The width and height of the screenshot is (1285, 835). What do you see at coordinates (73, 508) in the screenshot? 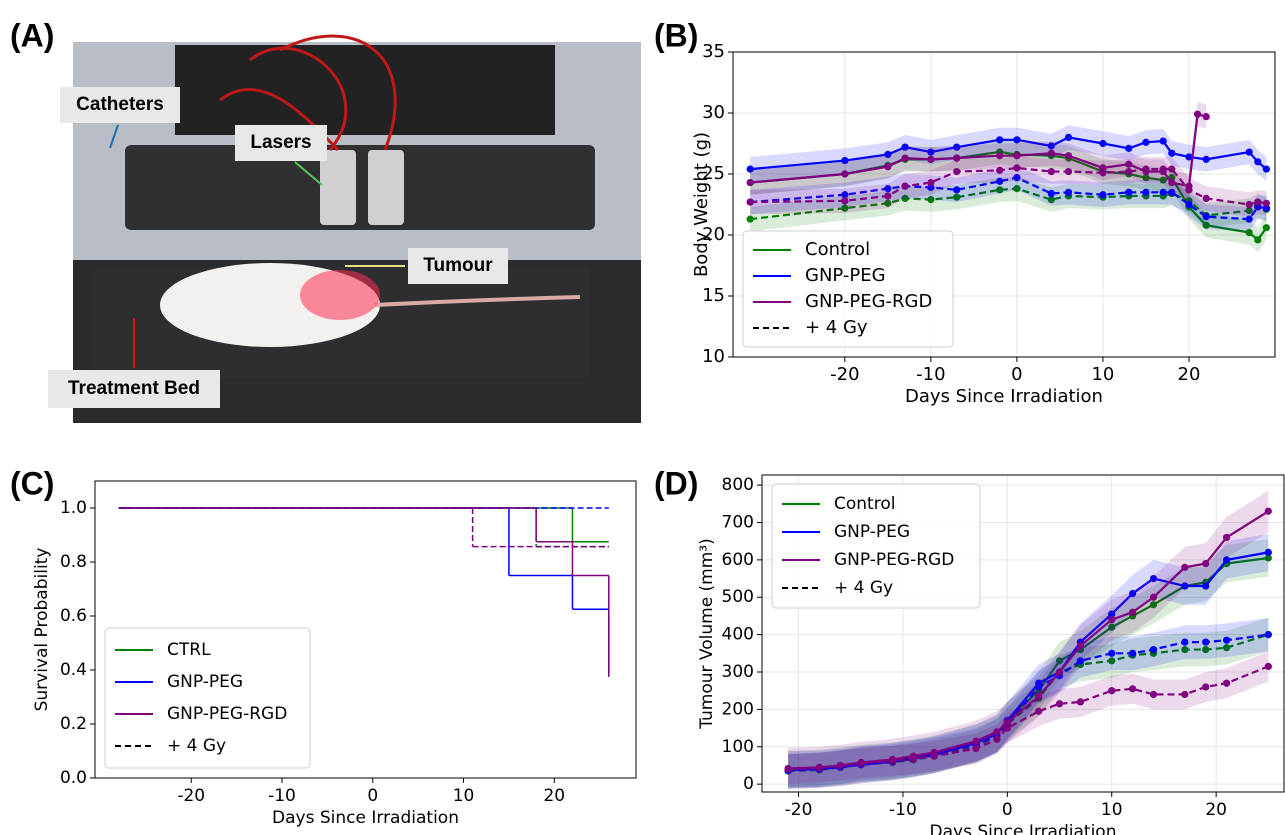
I see `y-tick-label: 1.0` at bounding box center [73, 508].